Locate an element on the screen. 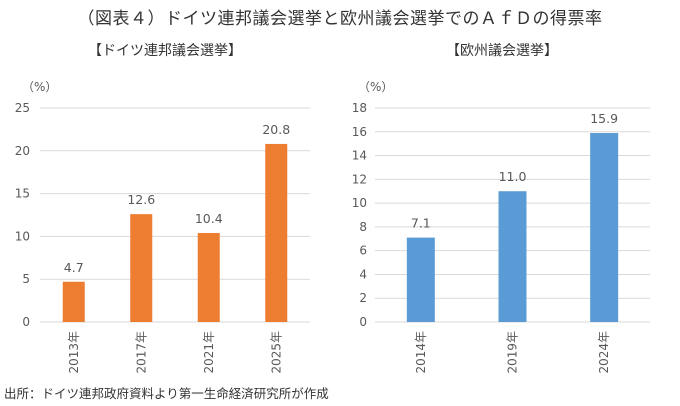 This screenshot has width=680, height=406. y-tick-label: 15 is located at coordinates (22, 194).